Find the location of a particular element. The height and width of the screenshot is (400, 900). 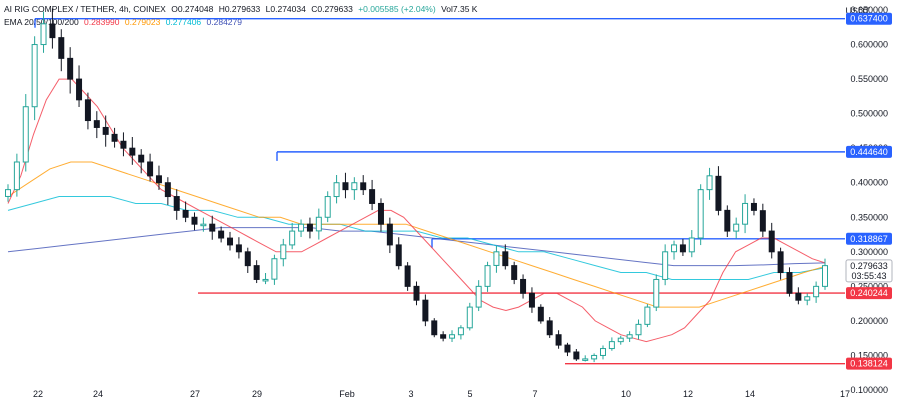

x-tick-label: 12 is located at coordinates (688, 394).